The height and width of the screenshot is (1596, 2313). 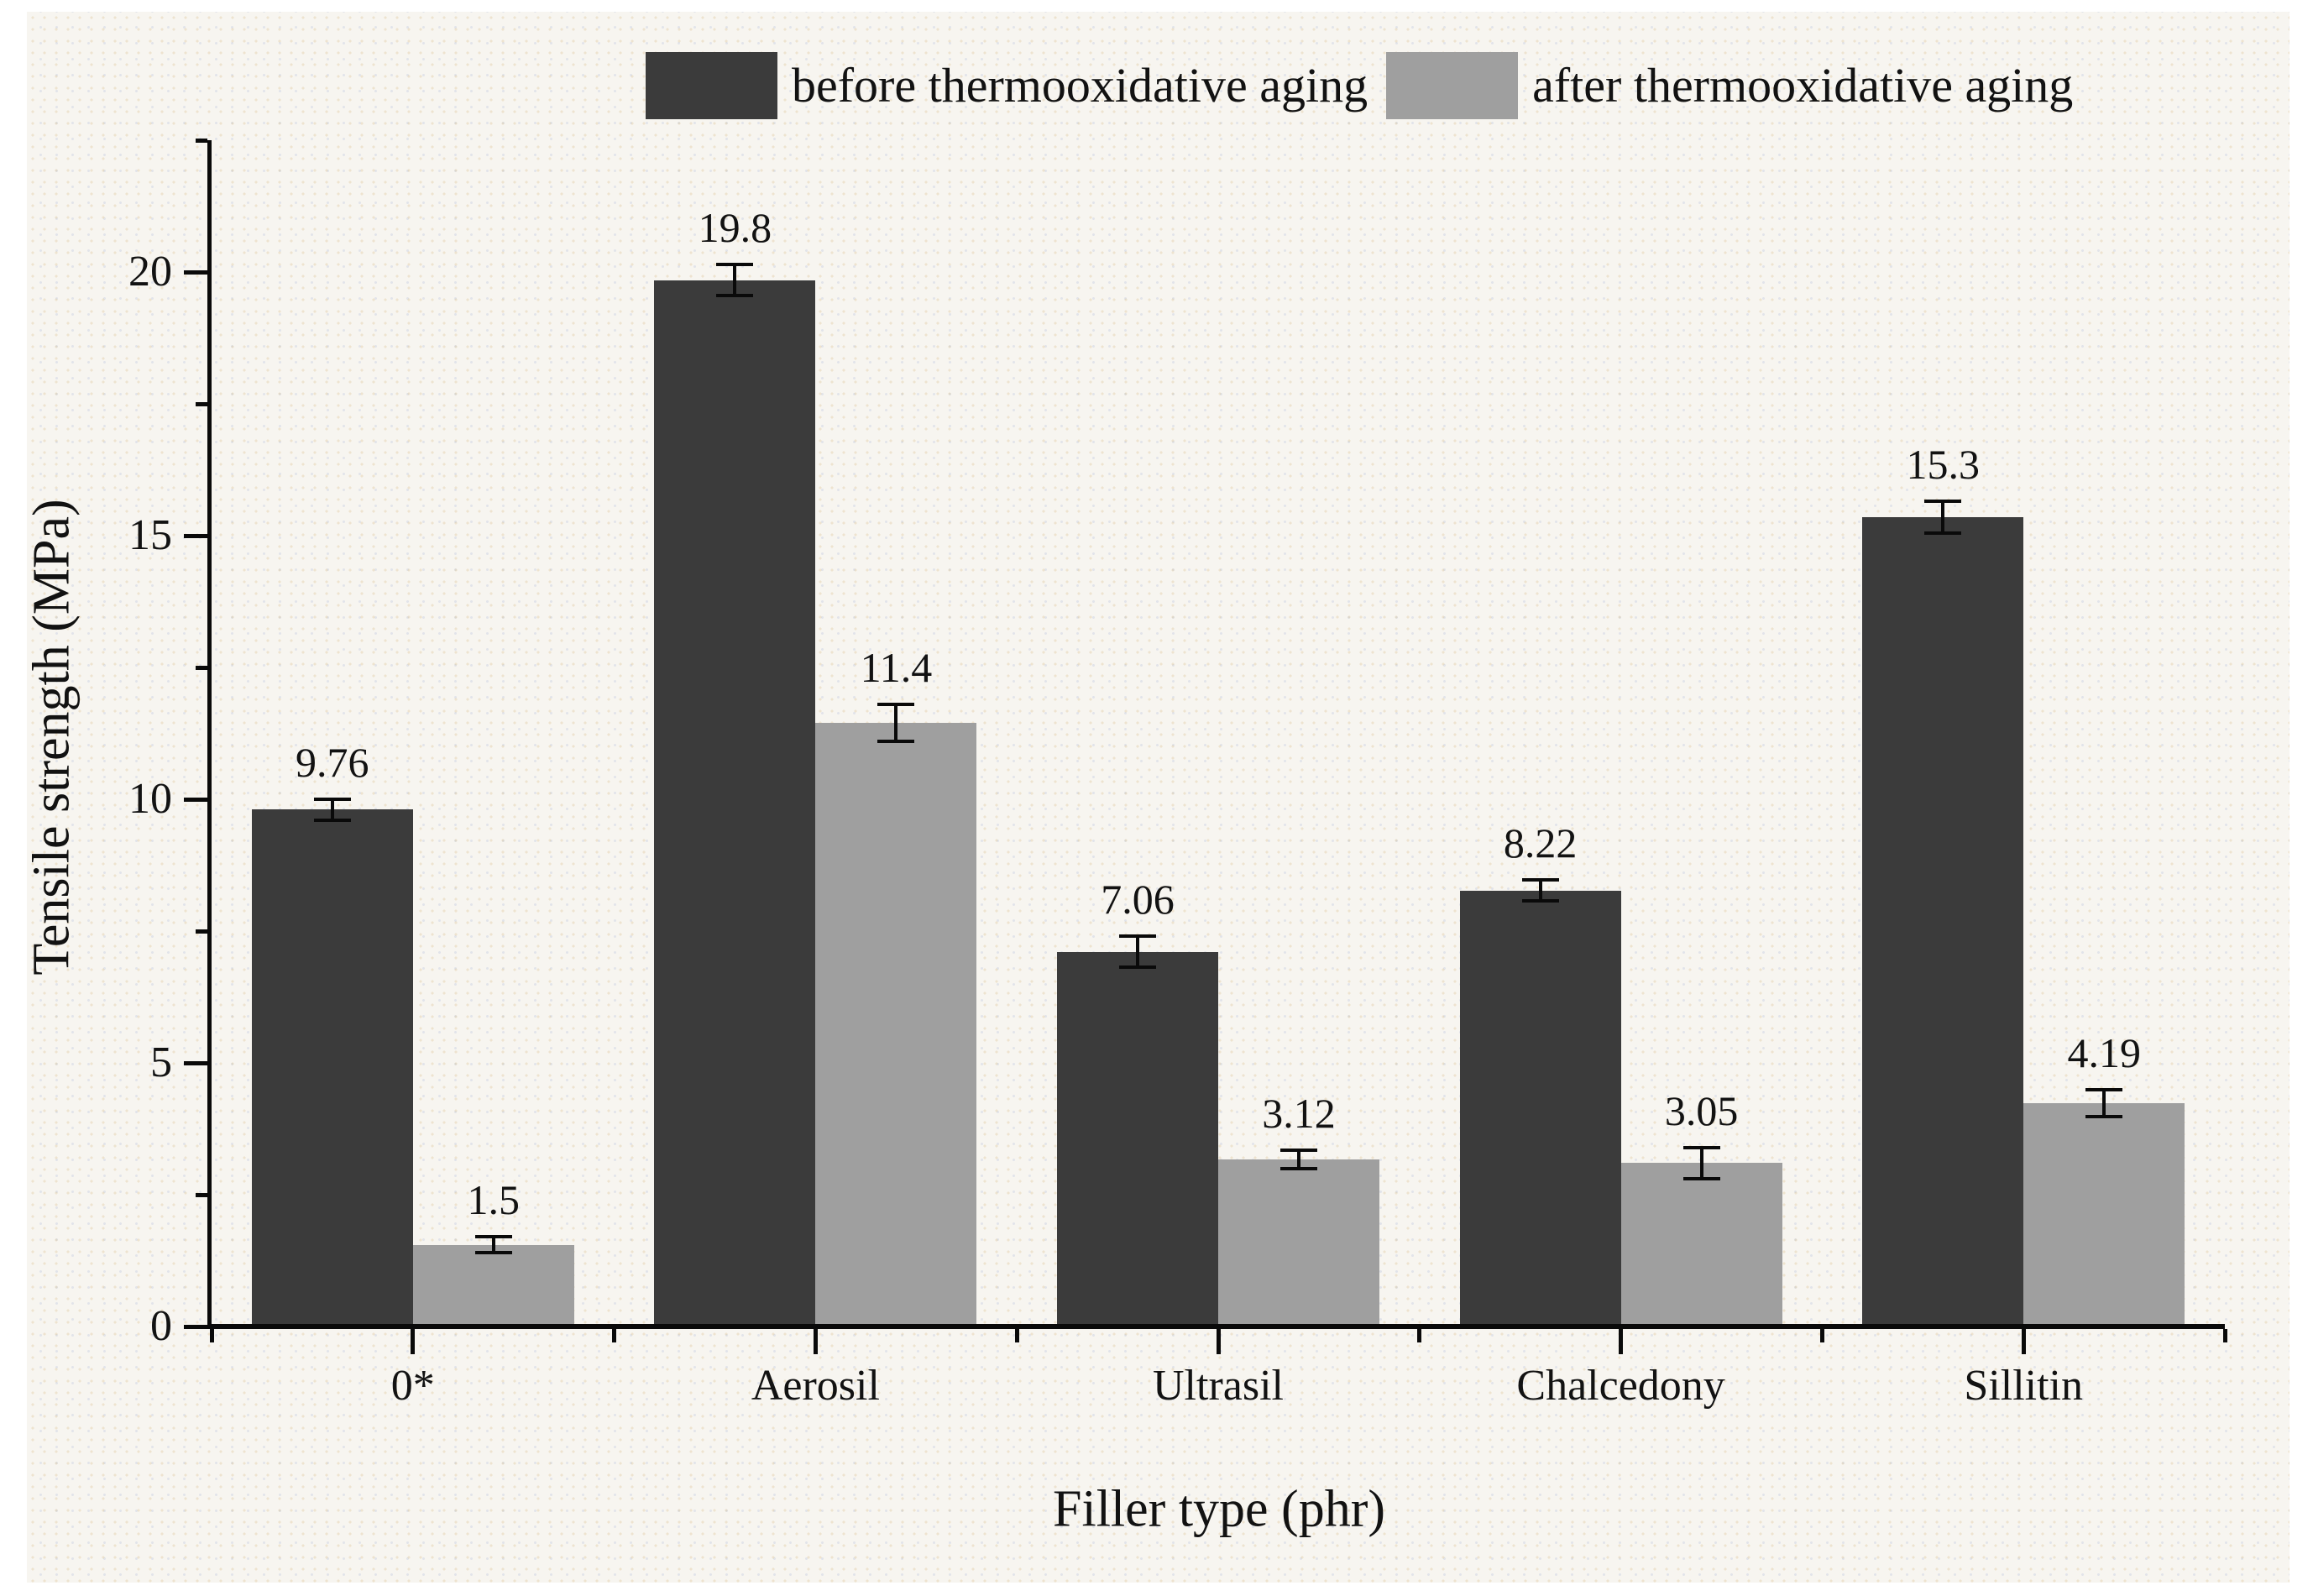 I want to click on error-cap-bottom-before-aerosil, so click(x=735, y=296).